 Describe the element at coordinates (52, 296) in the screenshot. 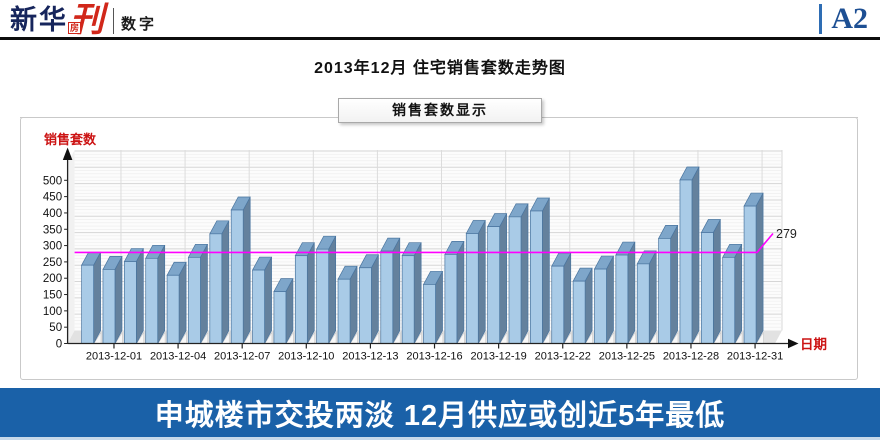

I see `svg-text: 150` at that location.